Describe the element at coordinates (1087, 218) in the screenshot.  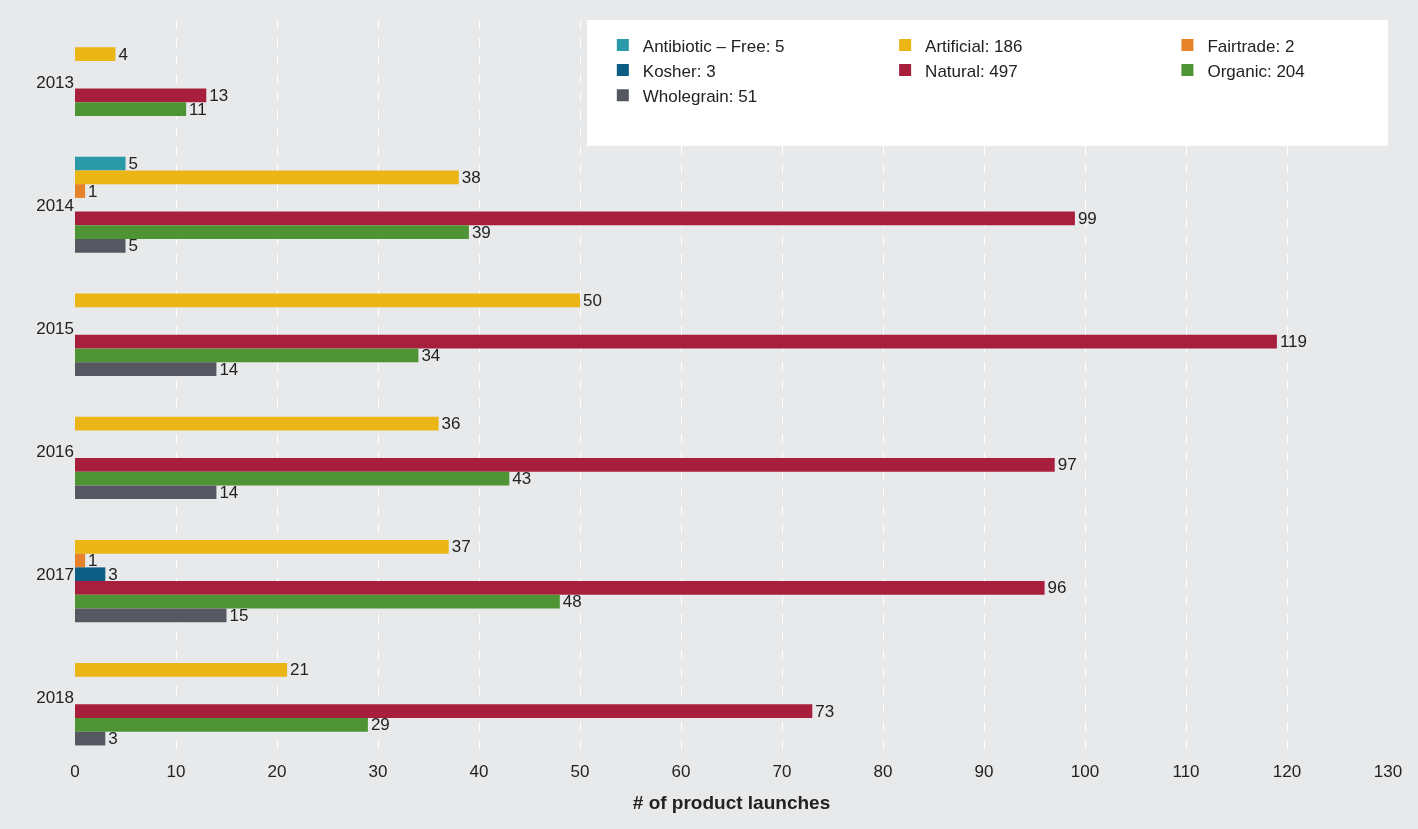
I see `data-label: 99` at that location.